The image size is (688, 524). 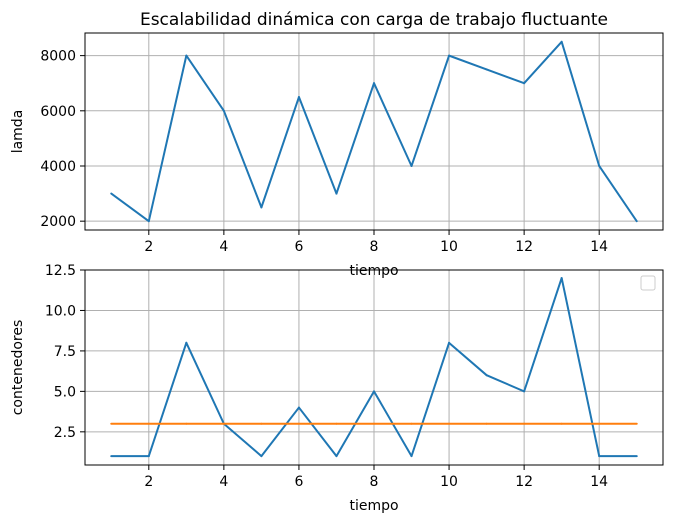 What do you see at coordinates (18, 368) in the screenshot?
I see `bottom-y-axis-label: contenedores` at bounding box center [18, 368].